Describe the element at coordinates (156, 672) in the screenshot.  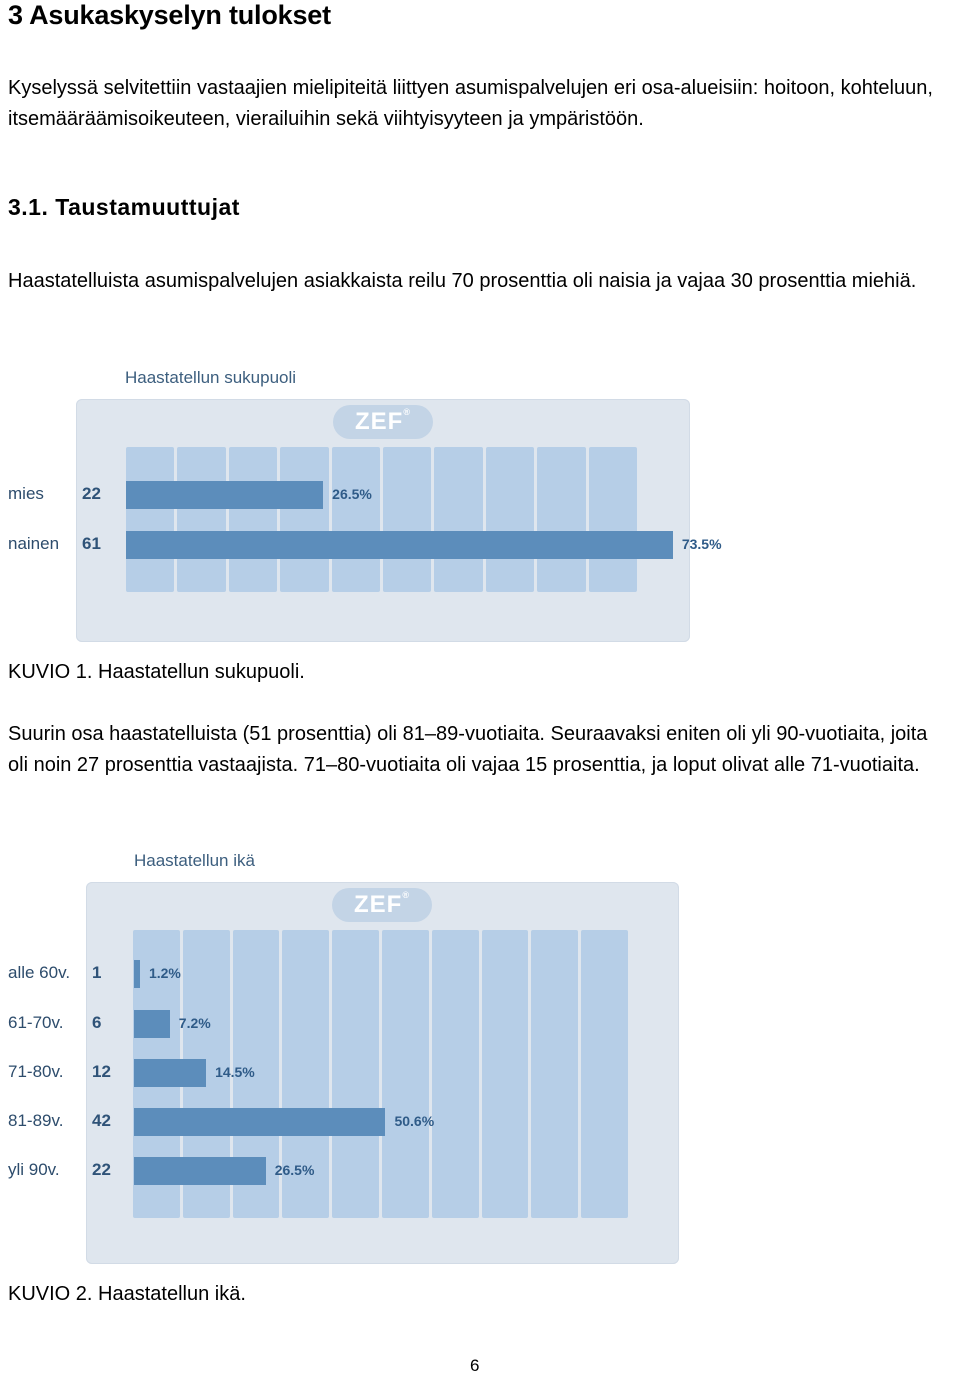
I see `figure1-caption: KUVIO 1. Haastatellun sukupuoli.` at that location.